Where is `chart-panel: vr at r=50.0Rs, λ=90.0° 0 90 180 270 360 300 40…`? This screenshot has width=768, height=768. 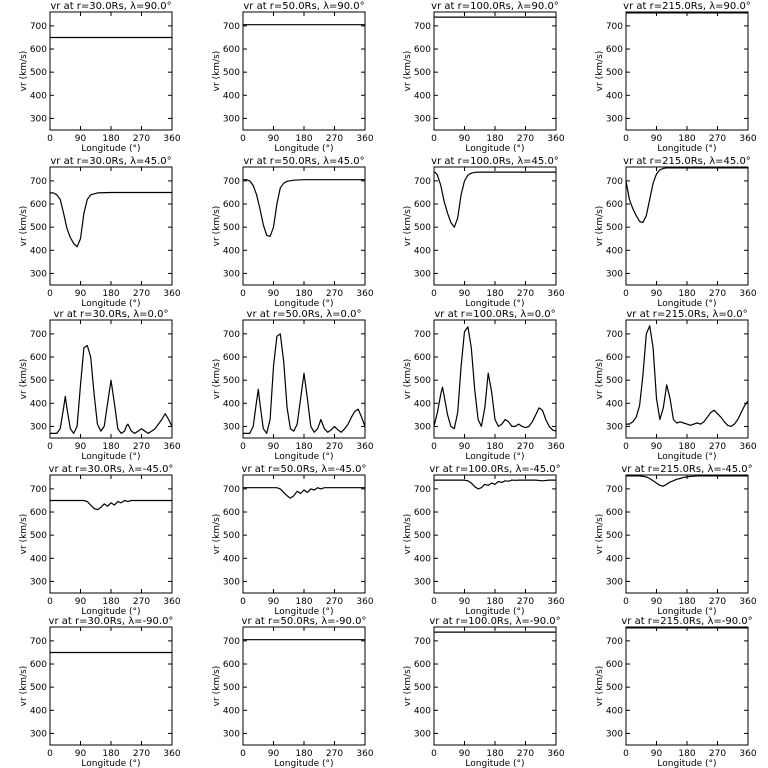
chart-panel: vr at r=50.0Rs, λ=90.0° 0 90 180 270 360 300 40… is located at coordinates (293, 77).